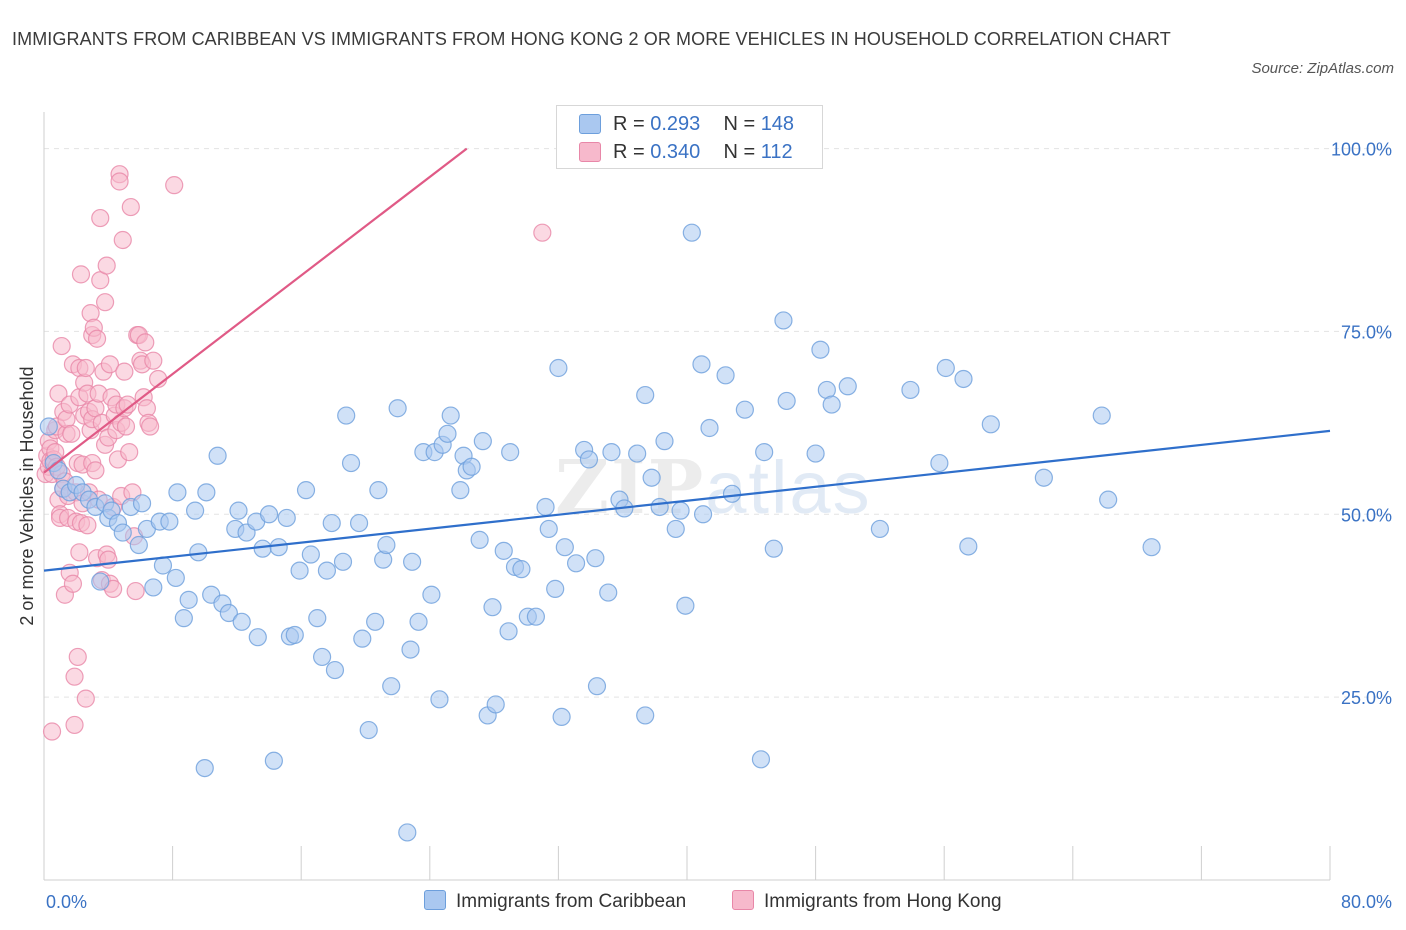 The width and height of the screenshot is (1406, 930). I want to click on r-value: 0.293, so click(675, 124).